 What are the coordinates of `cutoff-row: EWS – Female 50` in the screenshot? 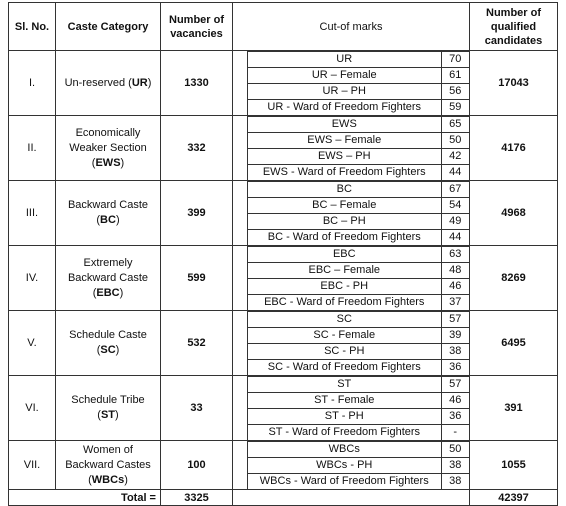 It's located at (358, 140).